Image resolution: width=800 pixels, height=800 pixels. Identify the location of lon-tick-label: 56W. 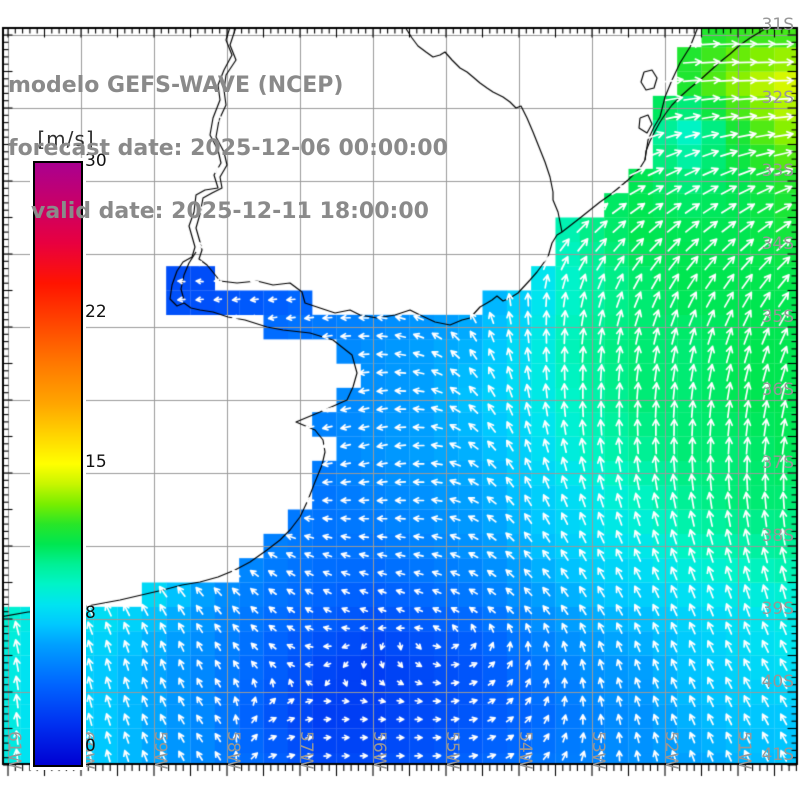
(379, 750).